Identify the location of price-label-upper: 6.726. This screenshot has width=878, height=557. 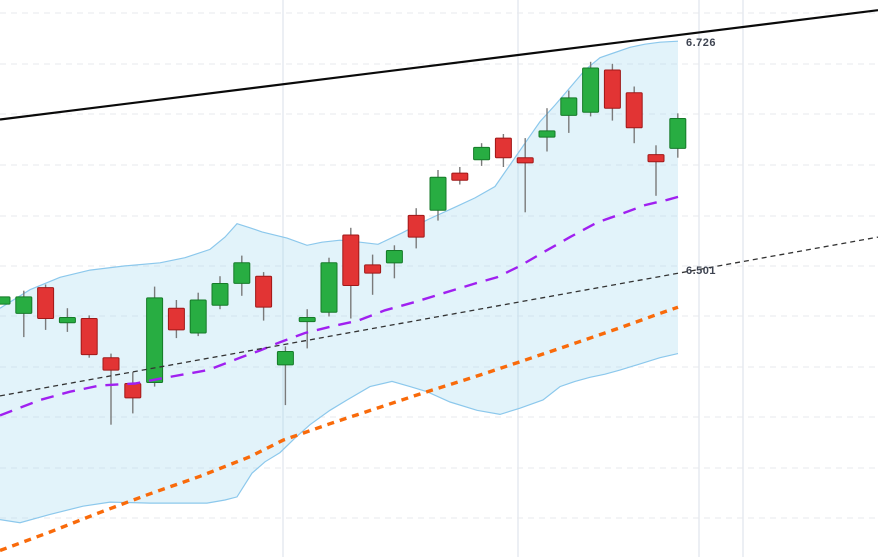
(701, 43).